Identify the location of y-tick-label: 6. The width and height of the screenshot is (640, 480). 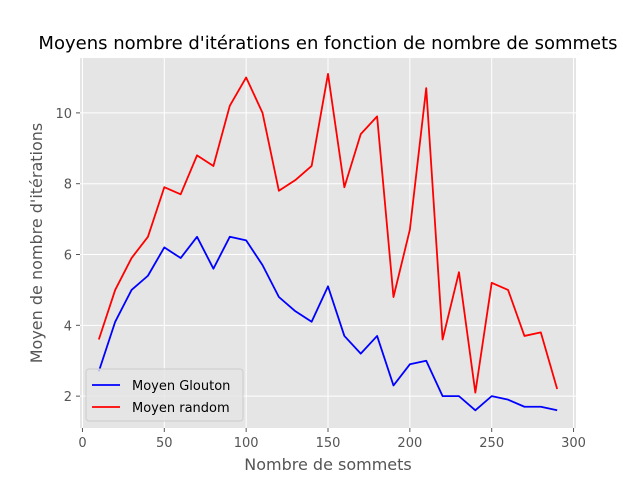
(68, 256).